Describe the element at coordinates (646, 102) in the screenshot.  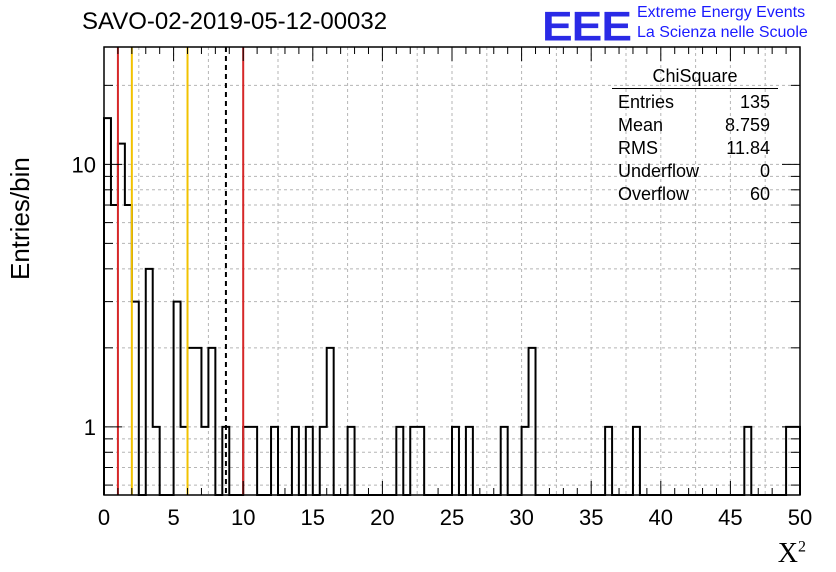
I see `stats-label: Entries` at that location.